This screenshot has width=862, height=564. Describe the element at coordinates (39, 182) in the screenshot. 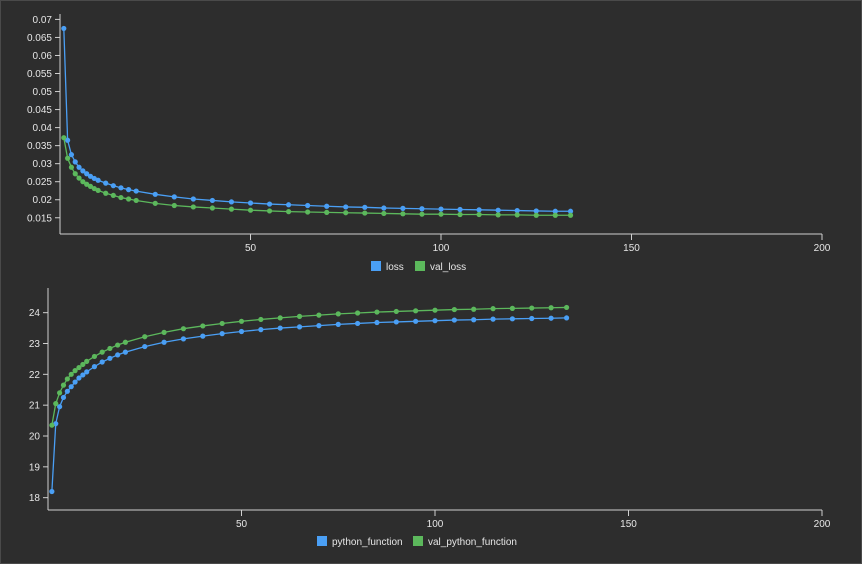

I see `y-tick-label: 0.025` at that location.